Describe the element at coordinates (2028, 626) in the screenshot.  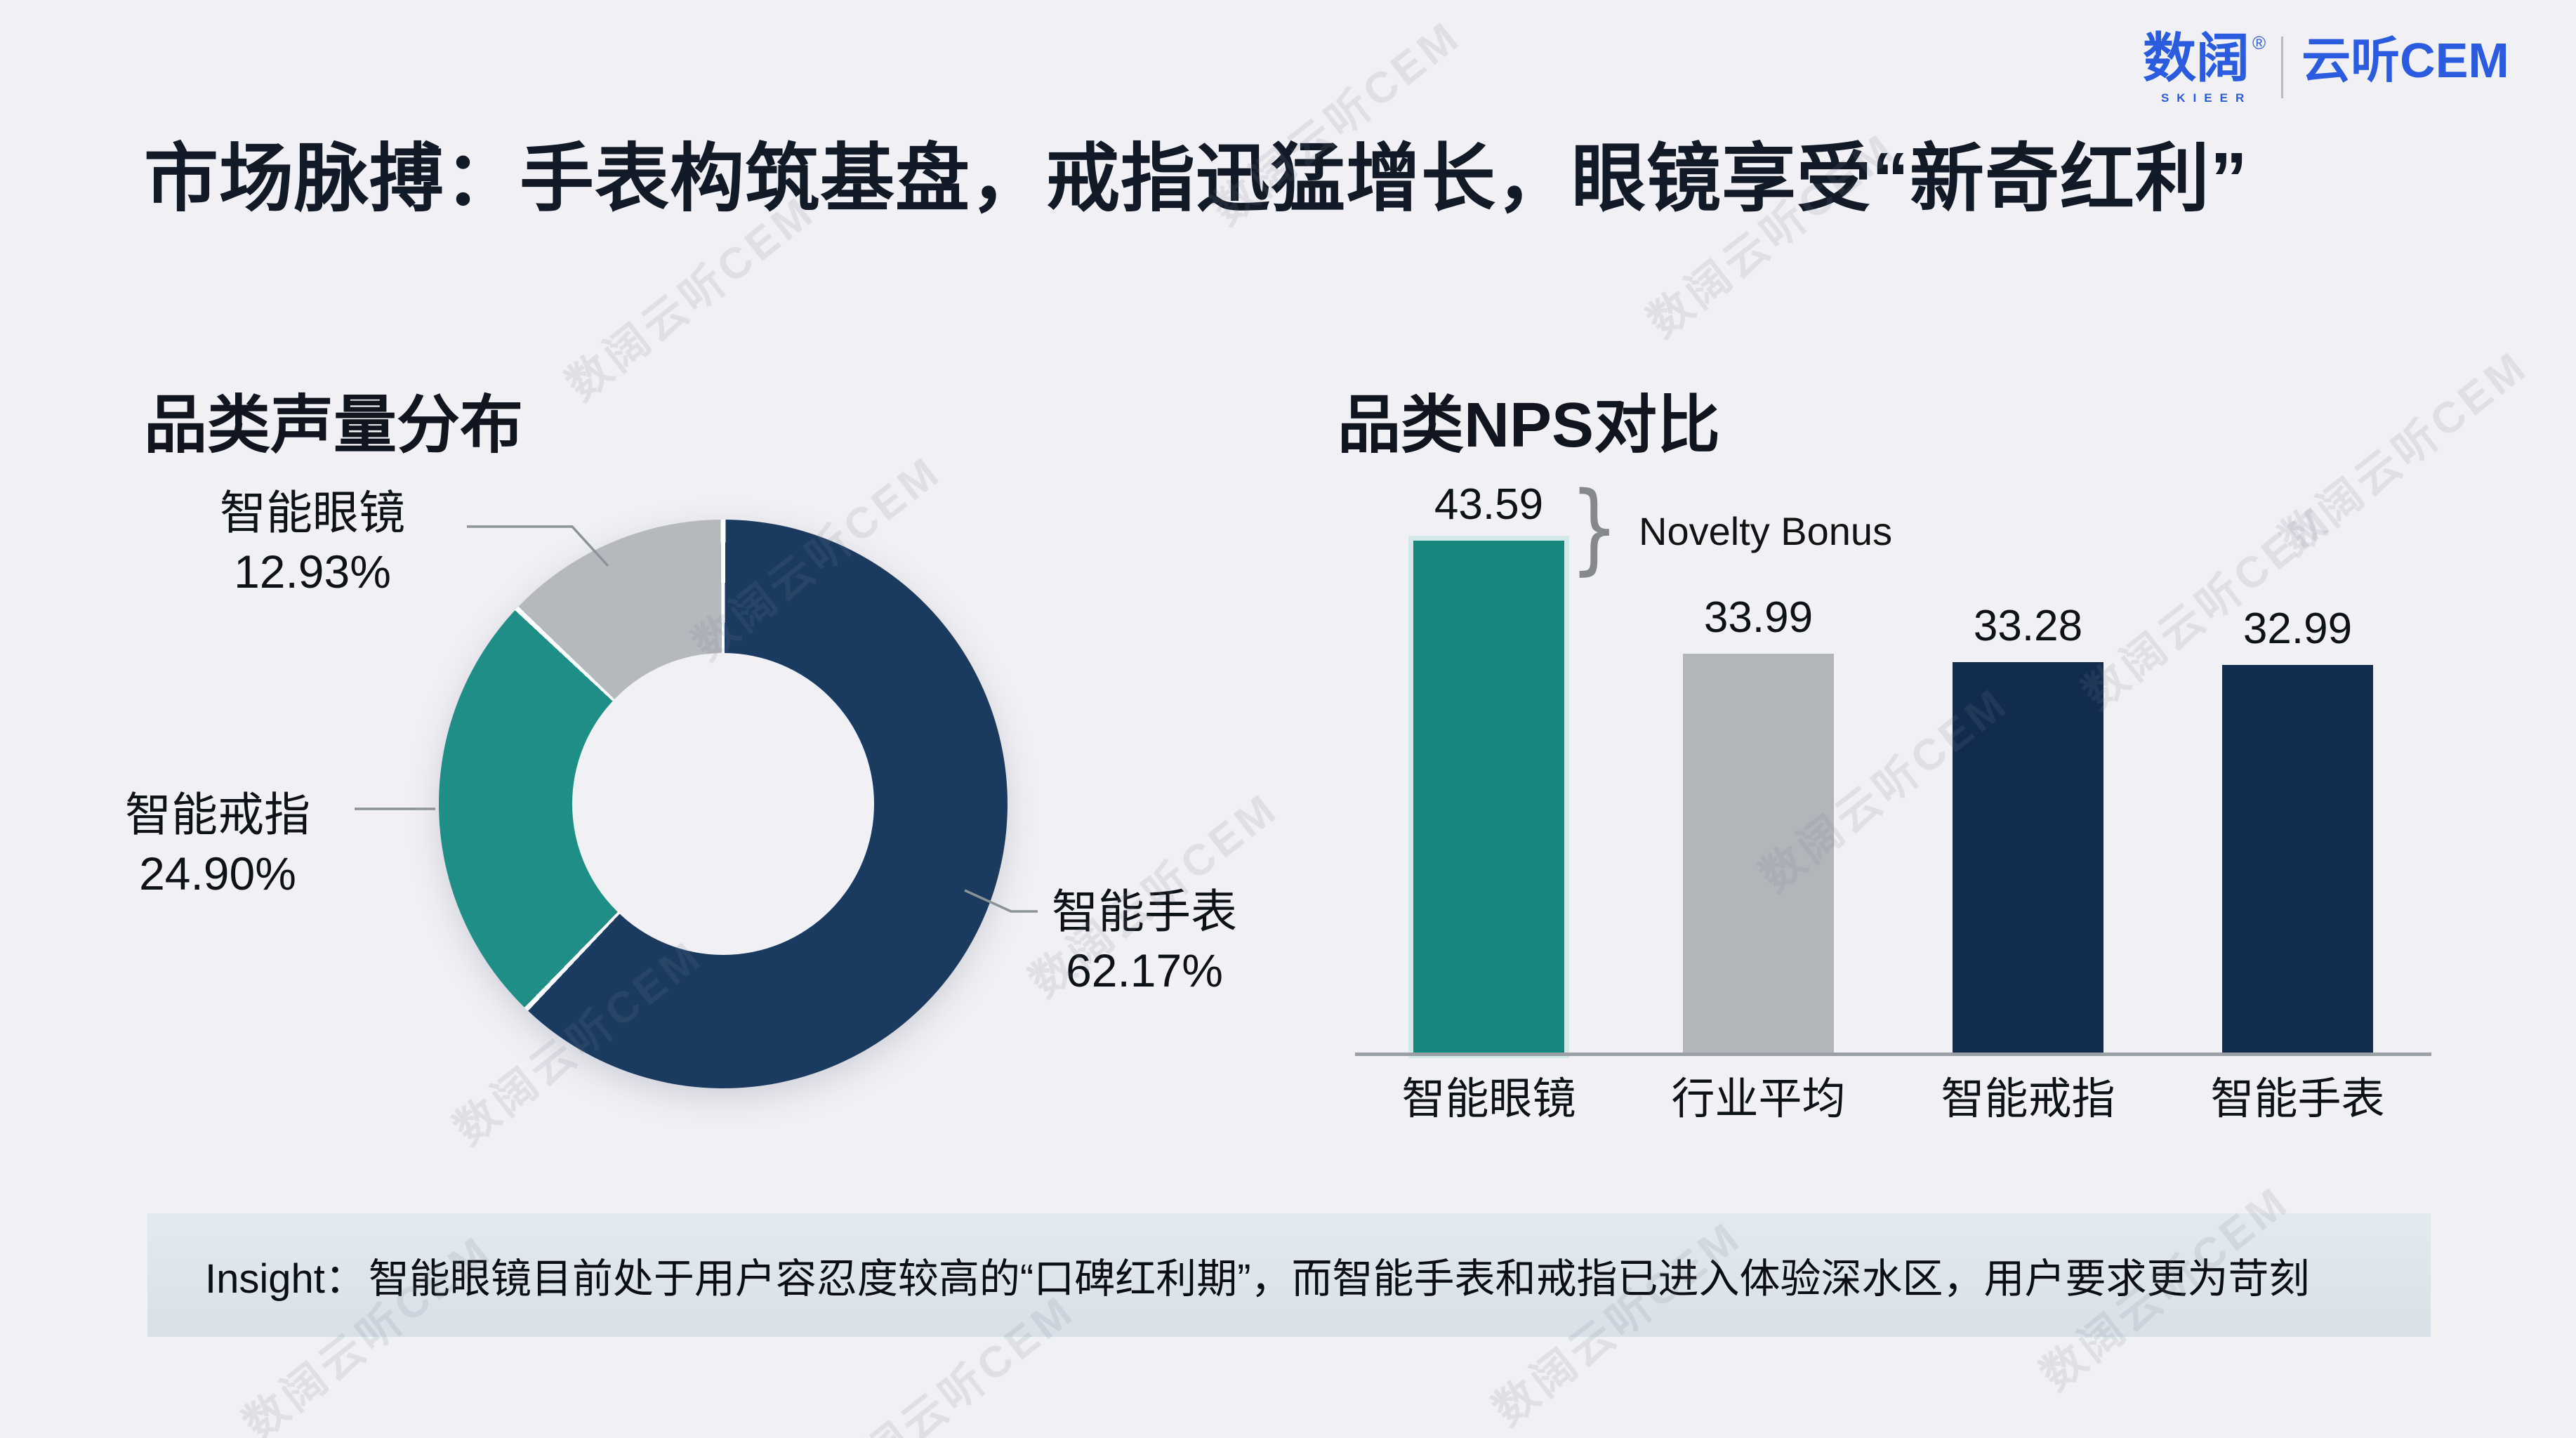
I see `bar-value-label: 33.28` at that location.